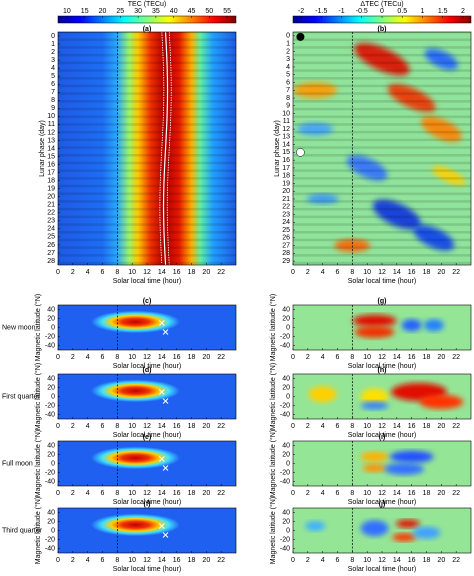 The width and height of the screenshot is (474, 576). I want to click on colorbar-tick-label: 35, so click(156, 11).